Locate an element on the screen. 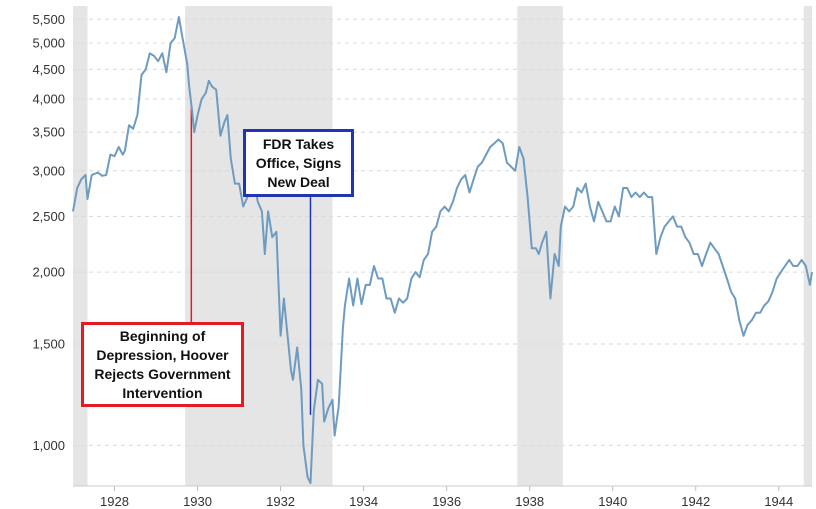  annotation-new-deal-line: Office, Signs is located at coordinates (298, 162).